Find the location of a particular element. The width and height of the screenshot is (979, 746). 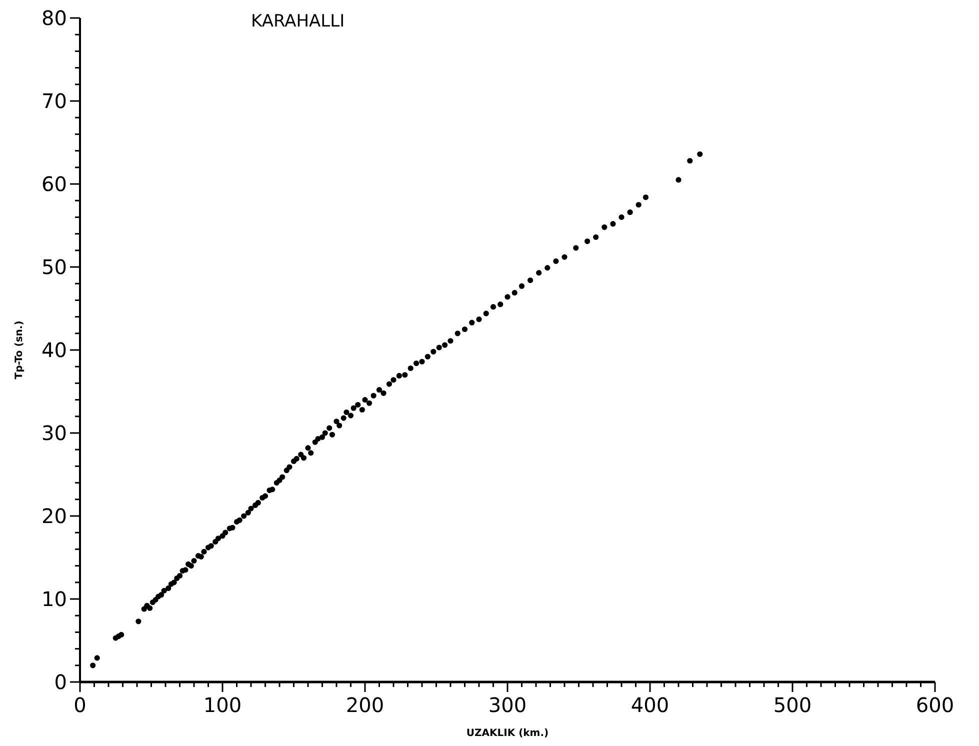

x-tick-label: 400 is located at coordinates (650, 705).